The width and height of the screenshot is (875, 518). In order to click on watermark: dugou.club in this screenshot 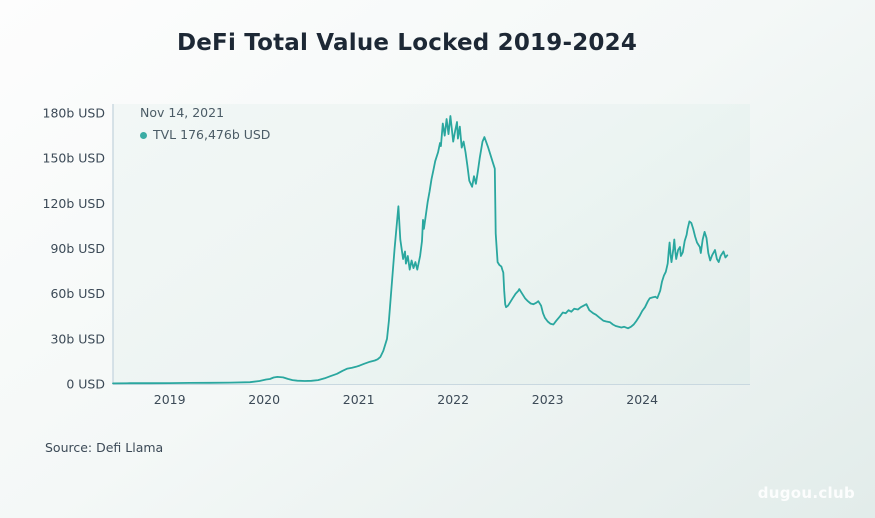, I will do `click(806, 493)`.